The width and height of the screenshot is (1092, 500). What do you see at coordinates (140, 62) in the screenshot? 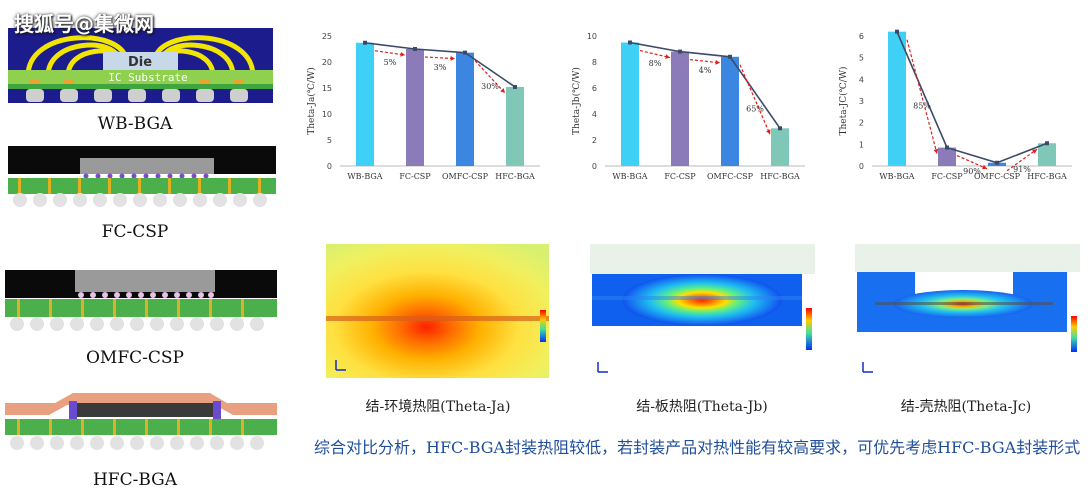
I see `die-text: Die` at bounding box center [140, 62].